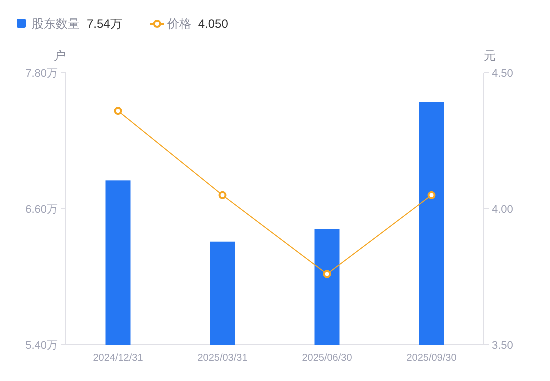  What do you see at coordinates (503, 346) in the screenshot?
I see `y2-tick-label: 3.50` at bounding box center [503, 346].